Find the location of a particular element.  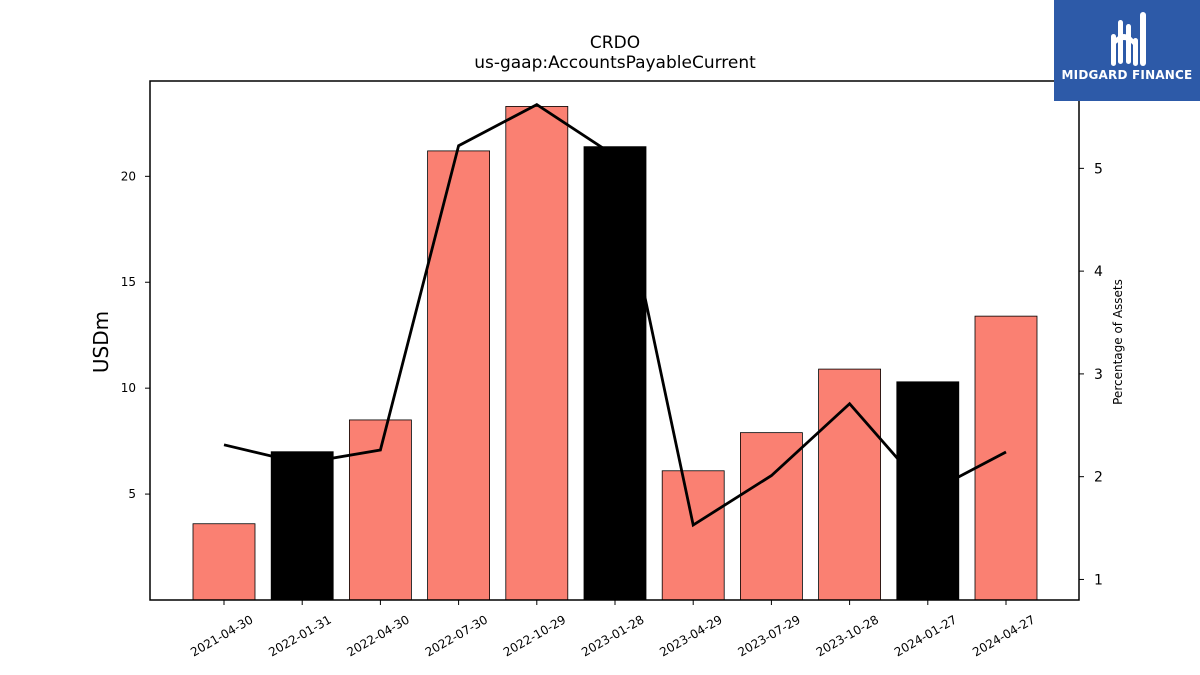

y2-tick-label: 2 is located at coordinates (1098, 478).